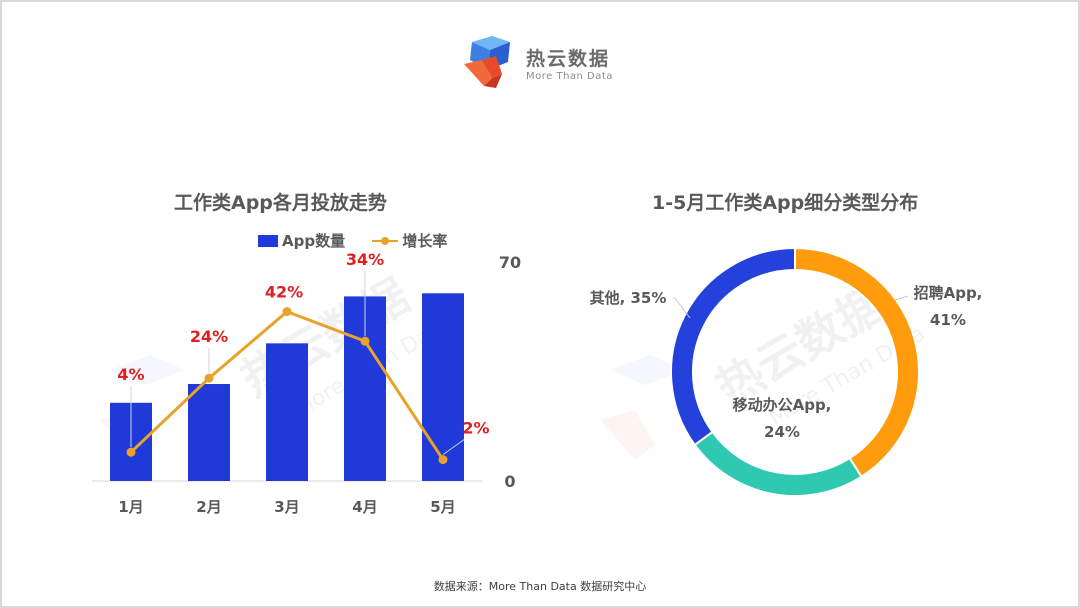  What do you see at coordinates (628, 298) in the screenshot?
I see `donut-label-other: 其他, 35%` at bounding box center [628, 298].